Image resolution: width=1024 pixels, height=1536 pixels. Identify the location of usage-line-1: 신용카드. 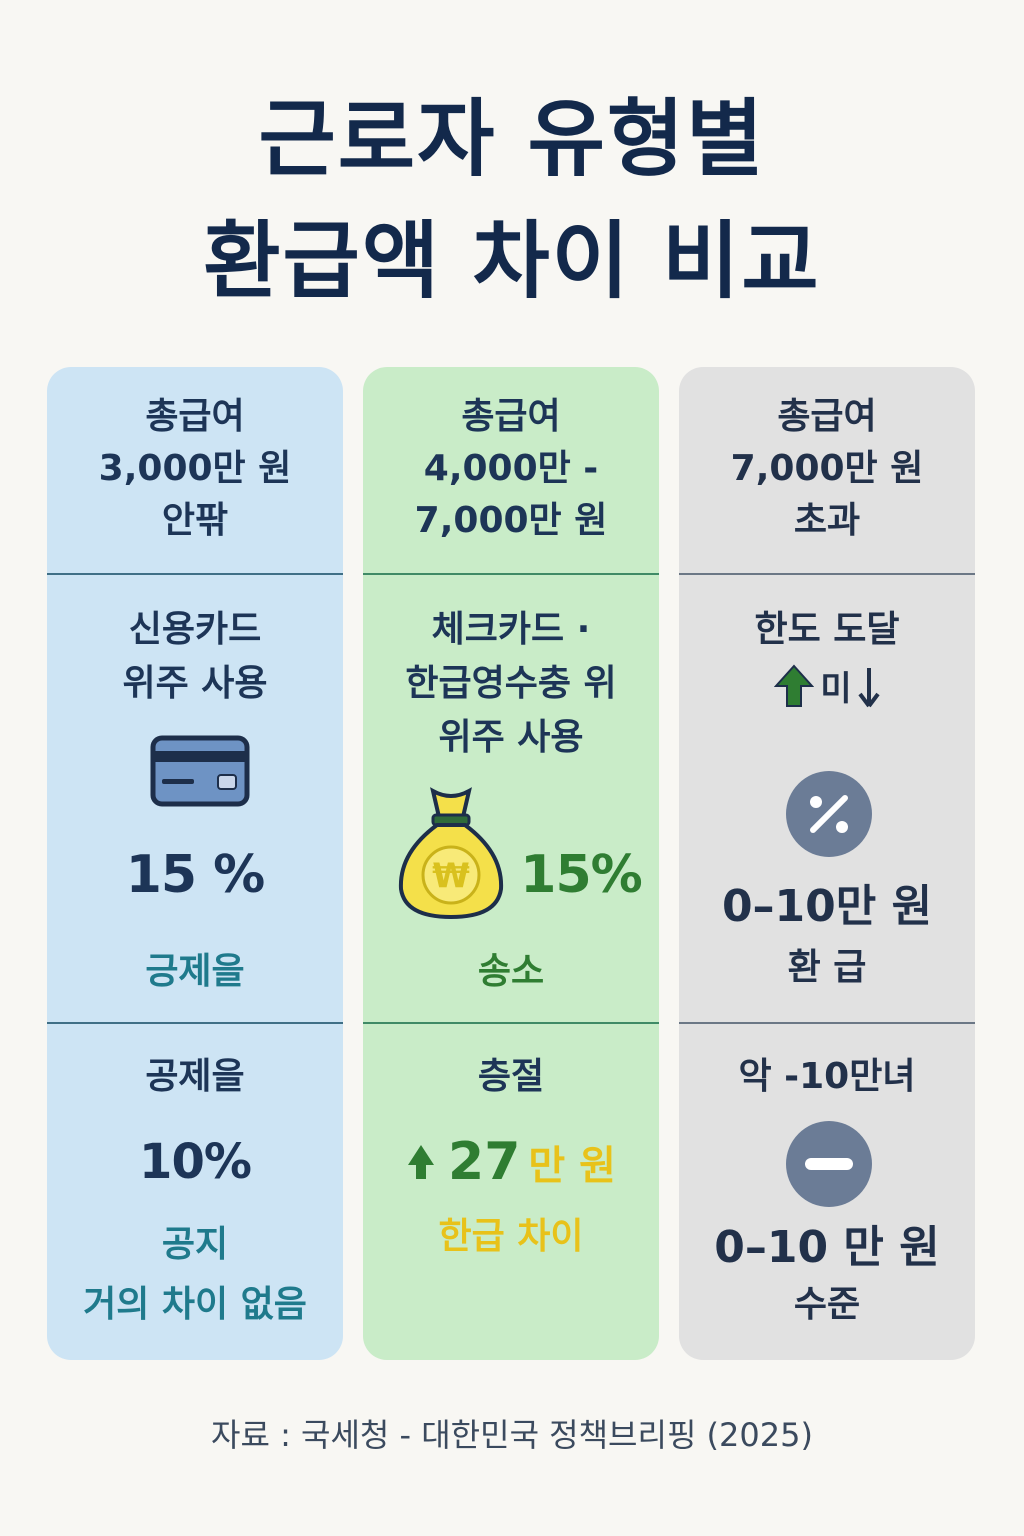
(195, 629).